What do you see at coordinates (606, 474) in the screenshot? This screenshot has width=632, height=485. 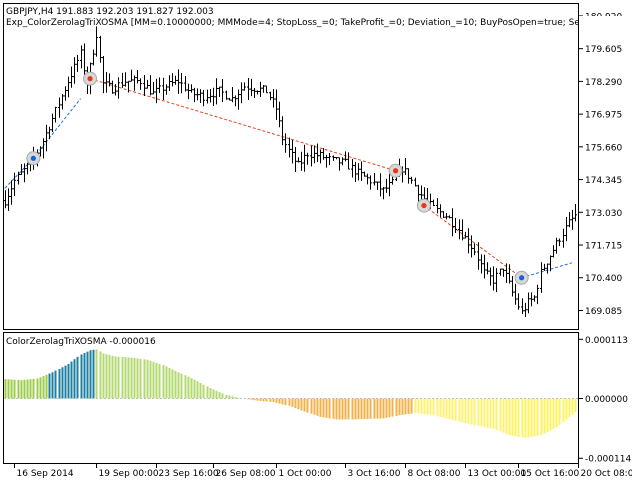 I see `time-axis-label: 20 Oct 08:00` at bounding box center [606, 474].